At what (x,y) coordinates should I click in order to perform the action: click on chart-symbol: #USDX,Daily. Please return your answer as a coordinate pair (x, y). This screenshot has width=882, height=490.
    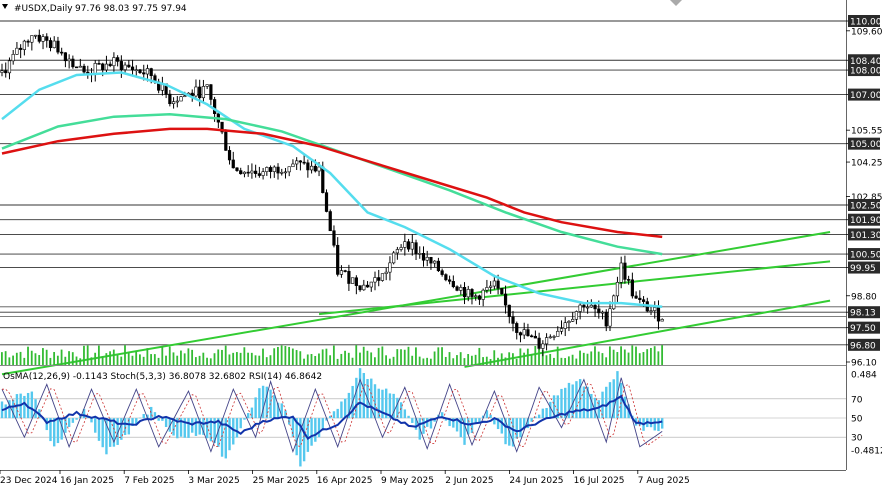
    Looking at the image, I should click on (43, 9).